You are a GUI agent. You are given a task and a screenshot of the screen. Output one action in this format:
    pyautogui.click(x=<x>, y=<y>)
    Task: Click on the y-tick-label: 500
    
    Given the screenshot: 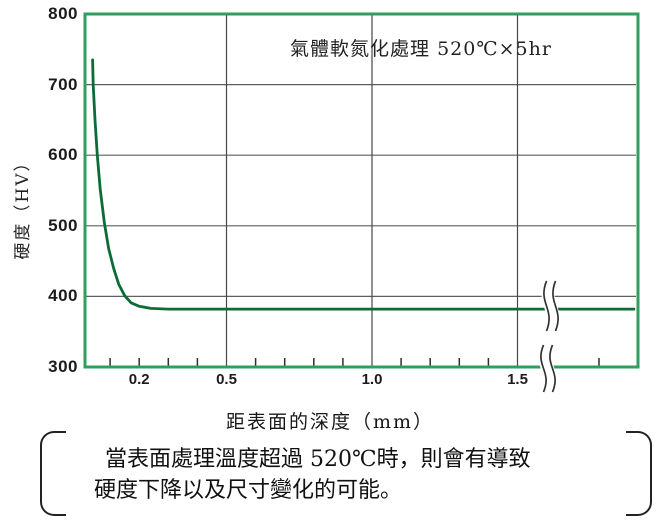 What is the action you would take?
    pyautogui.click(x=63, y=225)
    